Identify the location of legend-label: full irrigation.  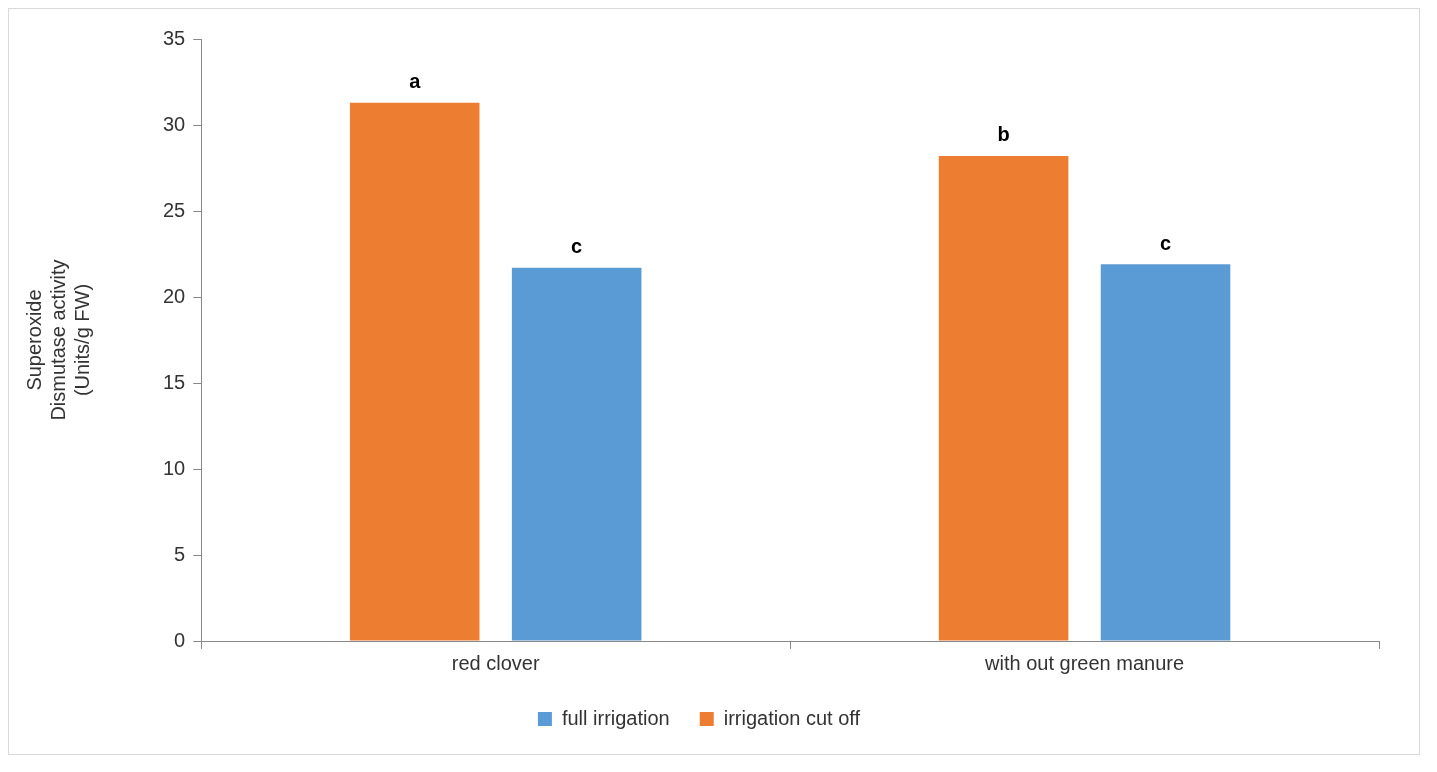
(615, 717).